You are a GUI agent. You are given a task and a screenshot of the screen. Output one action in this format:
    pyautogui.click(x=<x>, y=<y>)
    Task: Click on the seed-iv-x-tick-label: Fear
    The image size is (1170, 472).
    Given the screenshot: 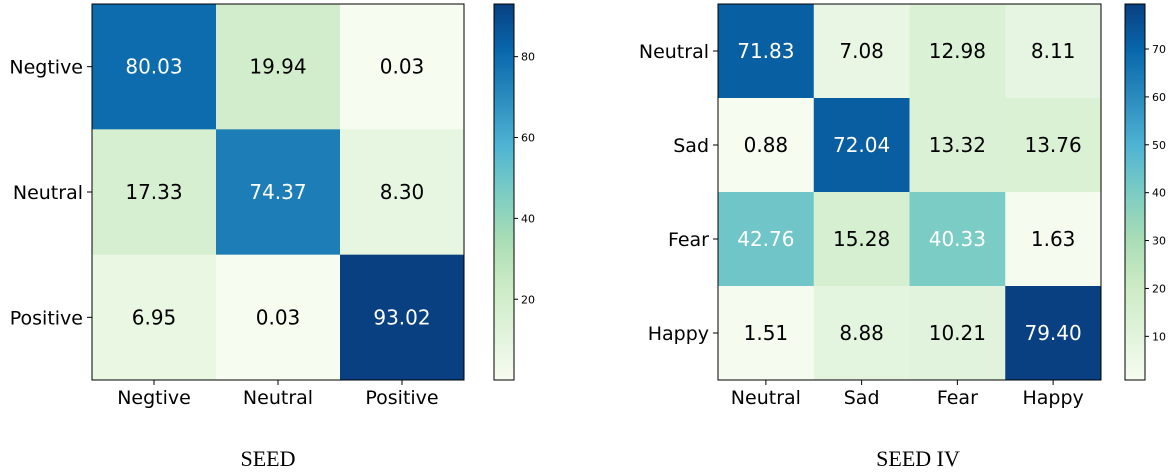 What is the action you would take?
    pyautogui.click(x=957, y=398)
    